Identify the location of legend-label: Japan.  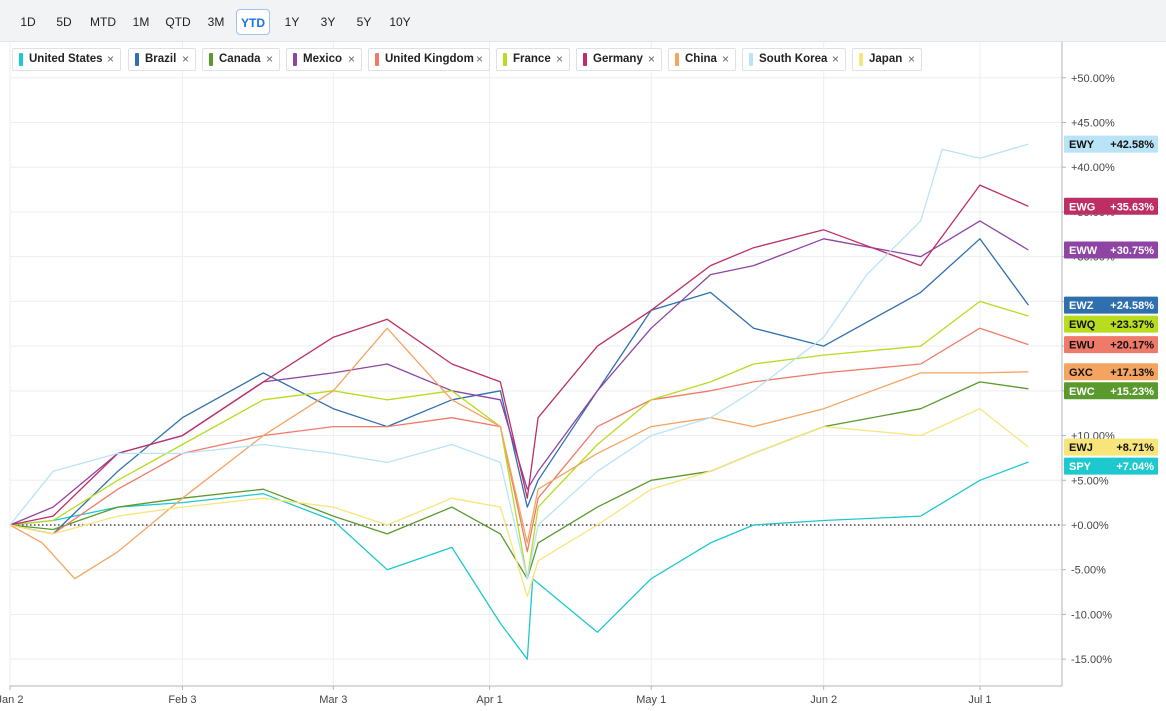
(886, 59).